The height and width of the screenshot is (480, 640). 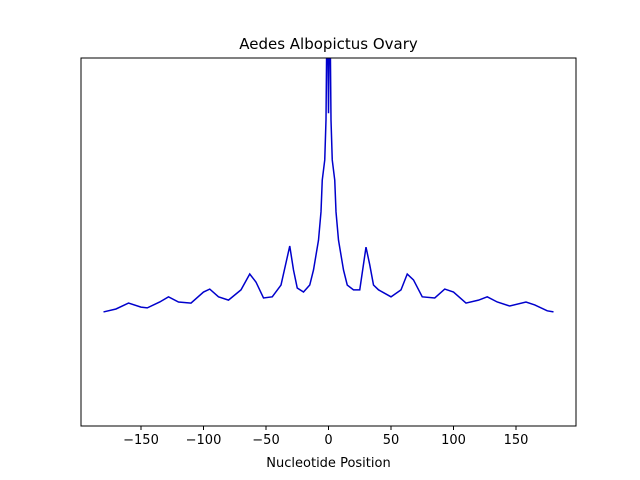 I want to click on x-tick-label: −100, so click(x=204, y=440).